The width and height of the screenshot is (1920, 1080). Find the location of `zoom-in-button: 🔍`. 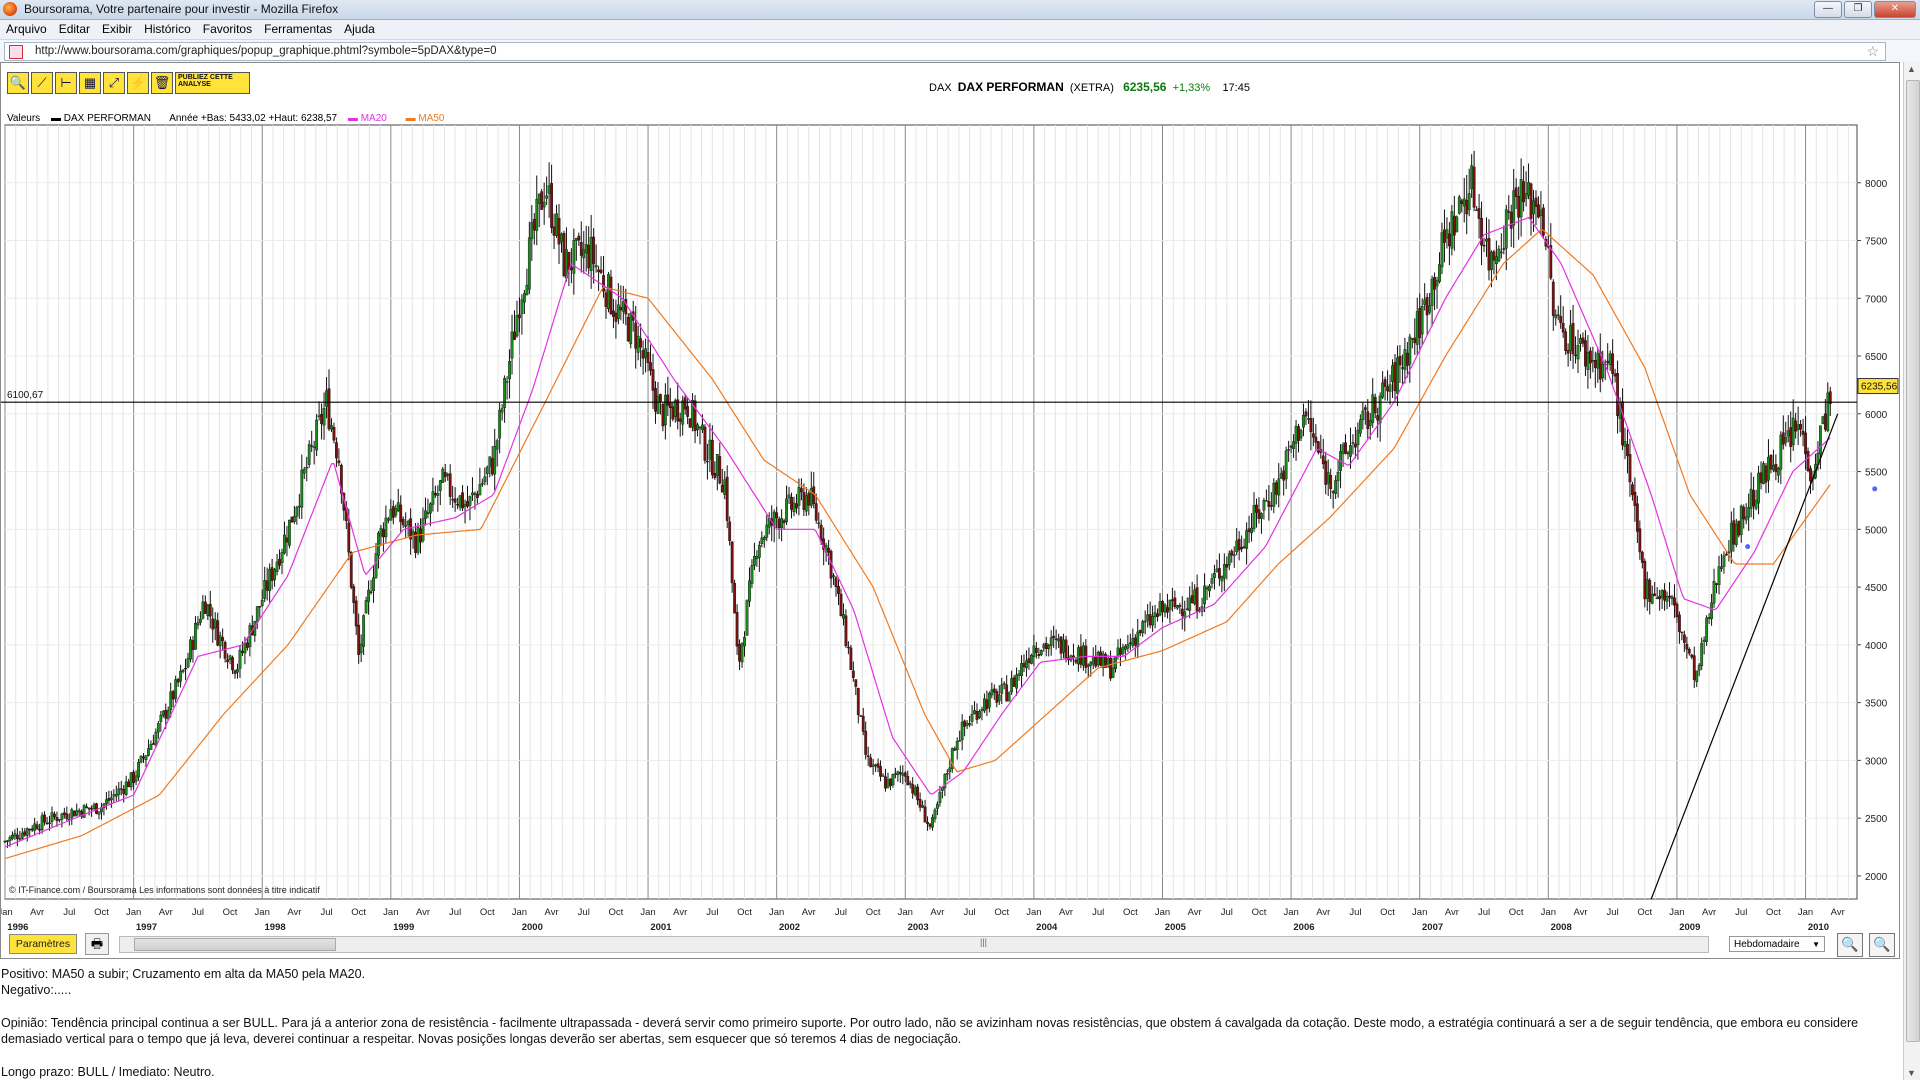

zoom-in-button: 🔍 is located at coordinates (1882, 945).